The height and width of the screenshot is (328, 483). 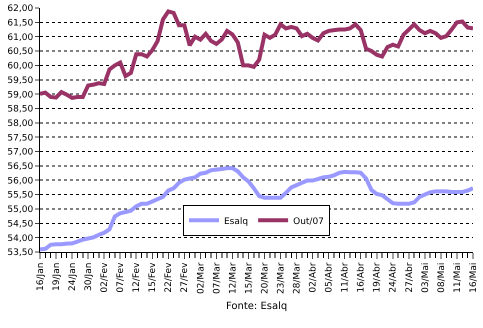 What do you see at coordinates (20, 138) in the screenshot?
I see `y-tick-label: 57,50` at bounding box center [20, 138].